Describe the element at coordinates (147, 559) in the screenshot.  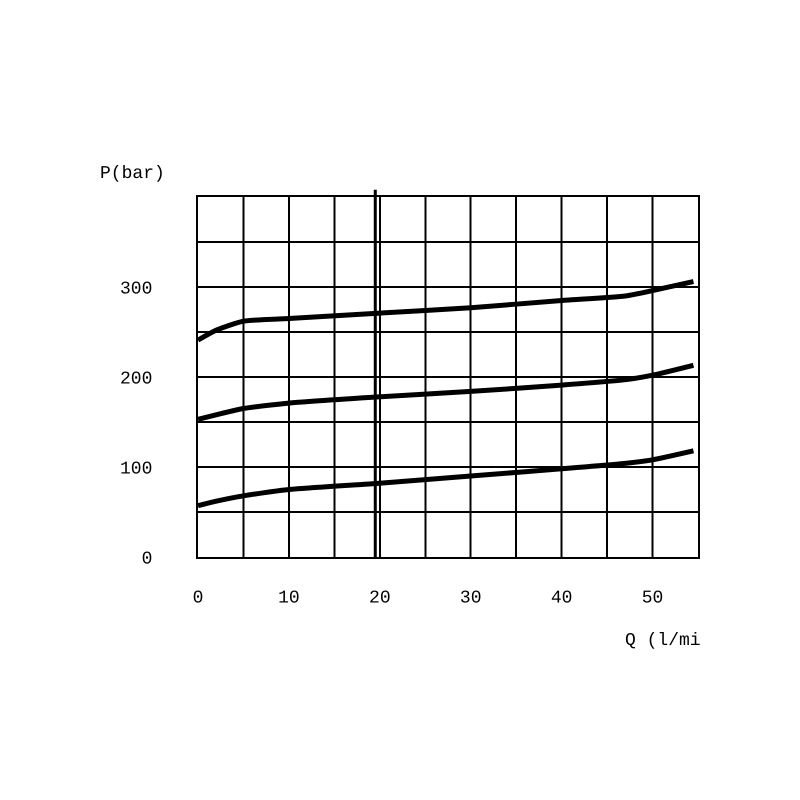
I see `y-tick-label: 0` at that location.